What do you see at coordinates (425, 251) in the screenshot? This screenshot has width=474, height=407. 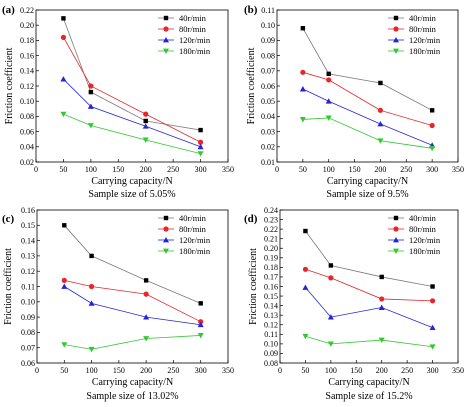 I see `legend-entry: 180r/min` at bounding box center [425, 251].